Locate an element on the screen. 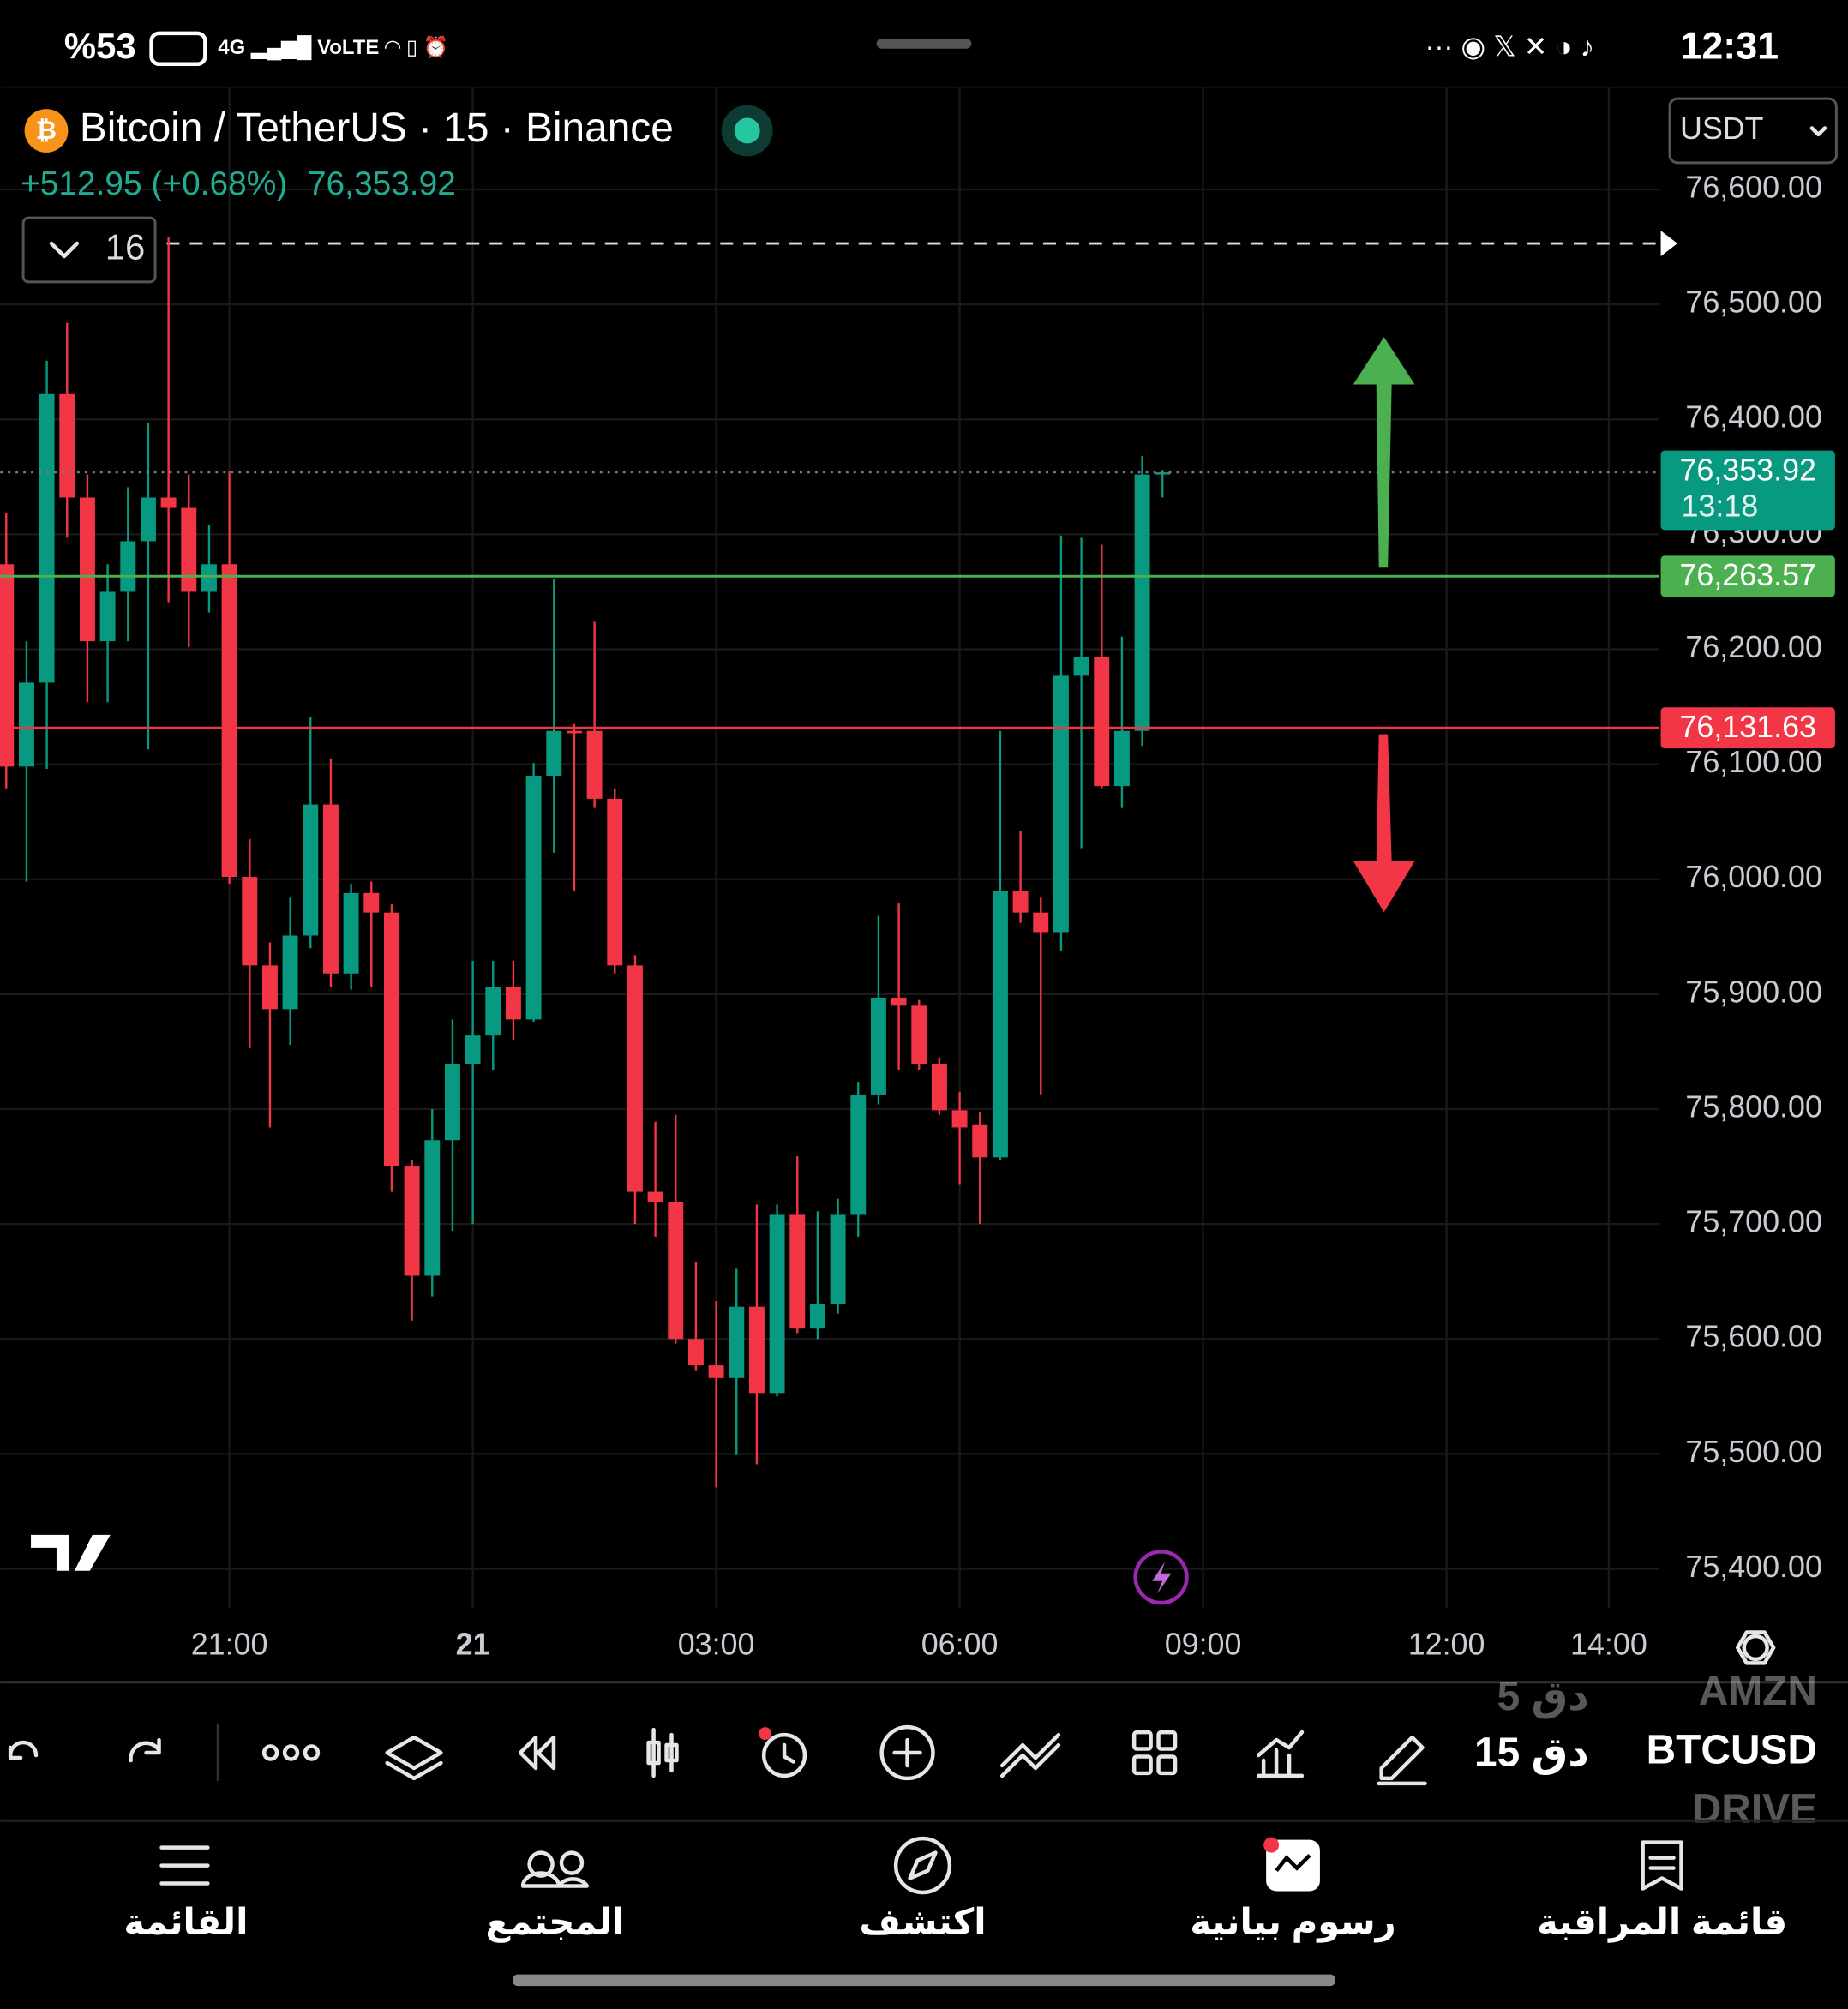 This screenshot has width=1848, height=2009. x-tick-label: 06:00 is located at coordinates (960, 1644).